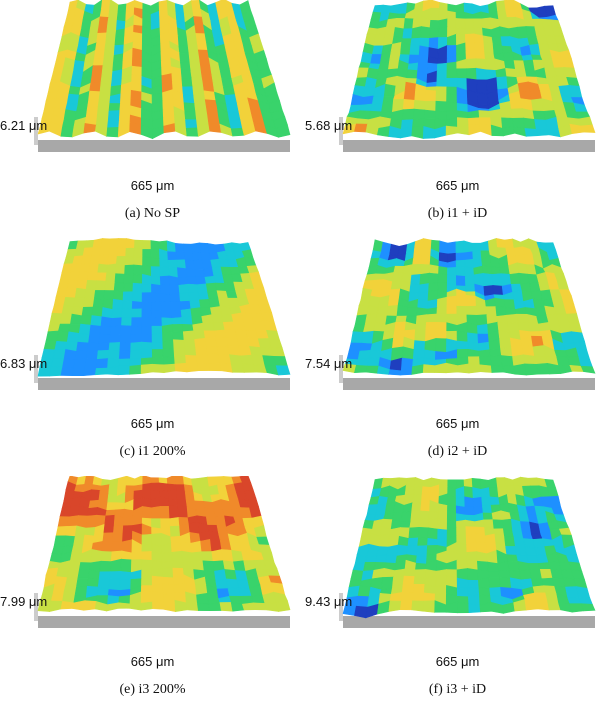 This screenshot has height=716, width=610. I want to click on width-label: 665 μm, so click(152, 185).